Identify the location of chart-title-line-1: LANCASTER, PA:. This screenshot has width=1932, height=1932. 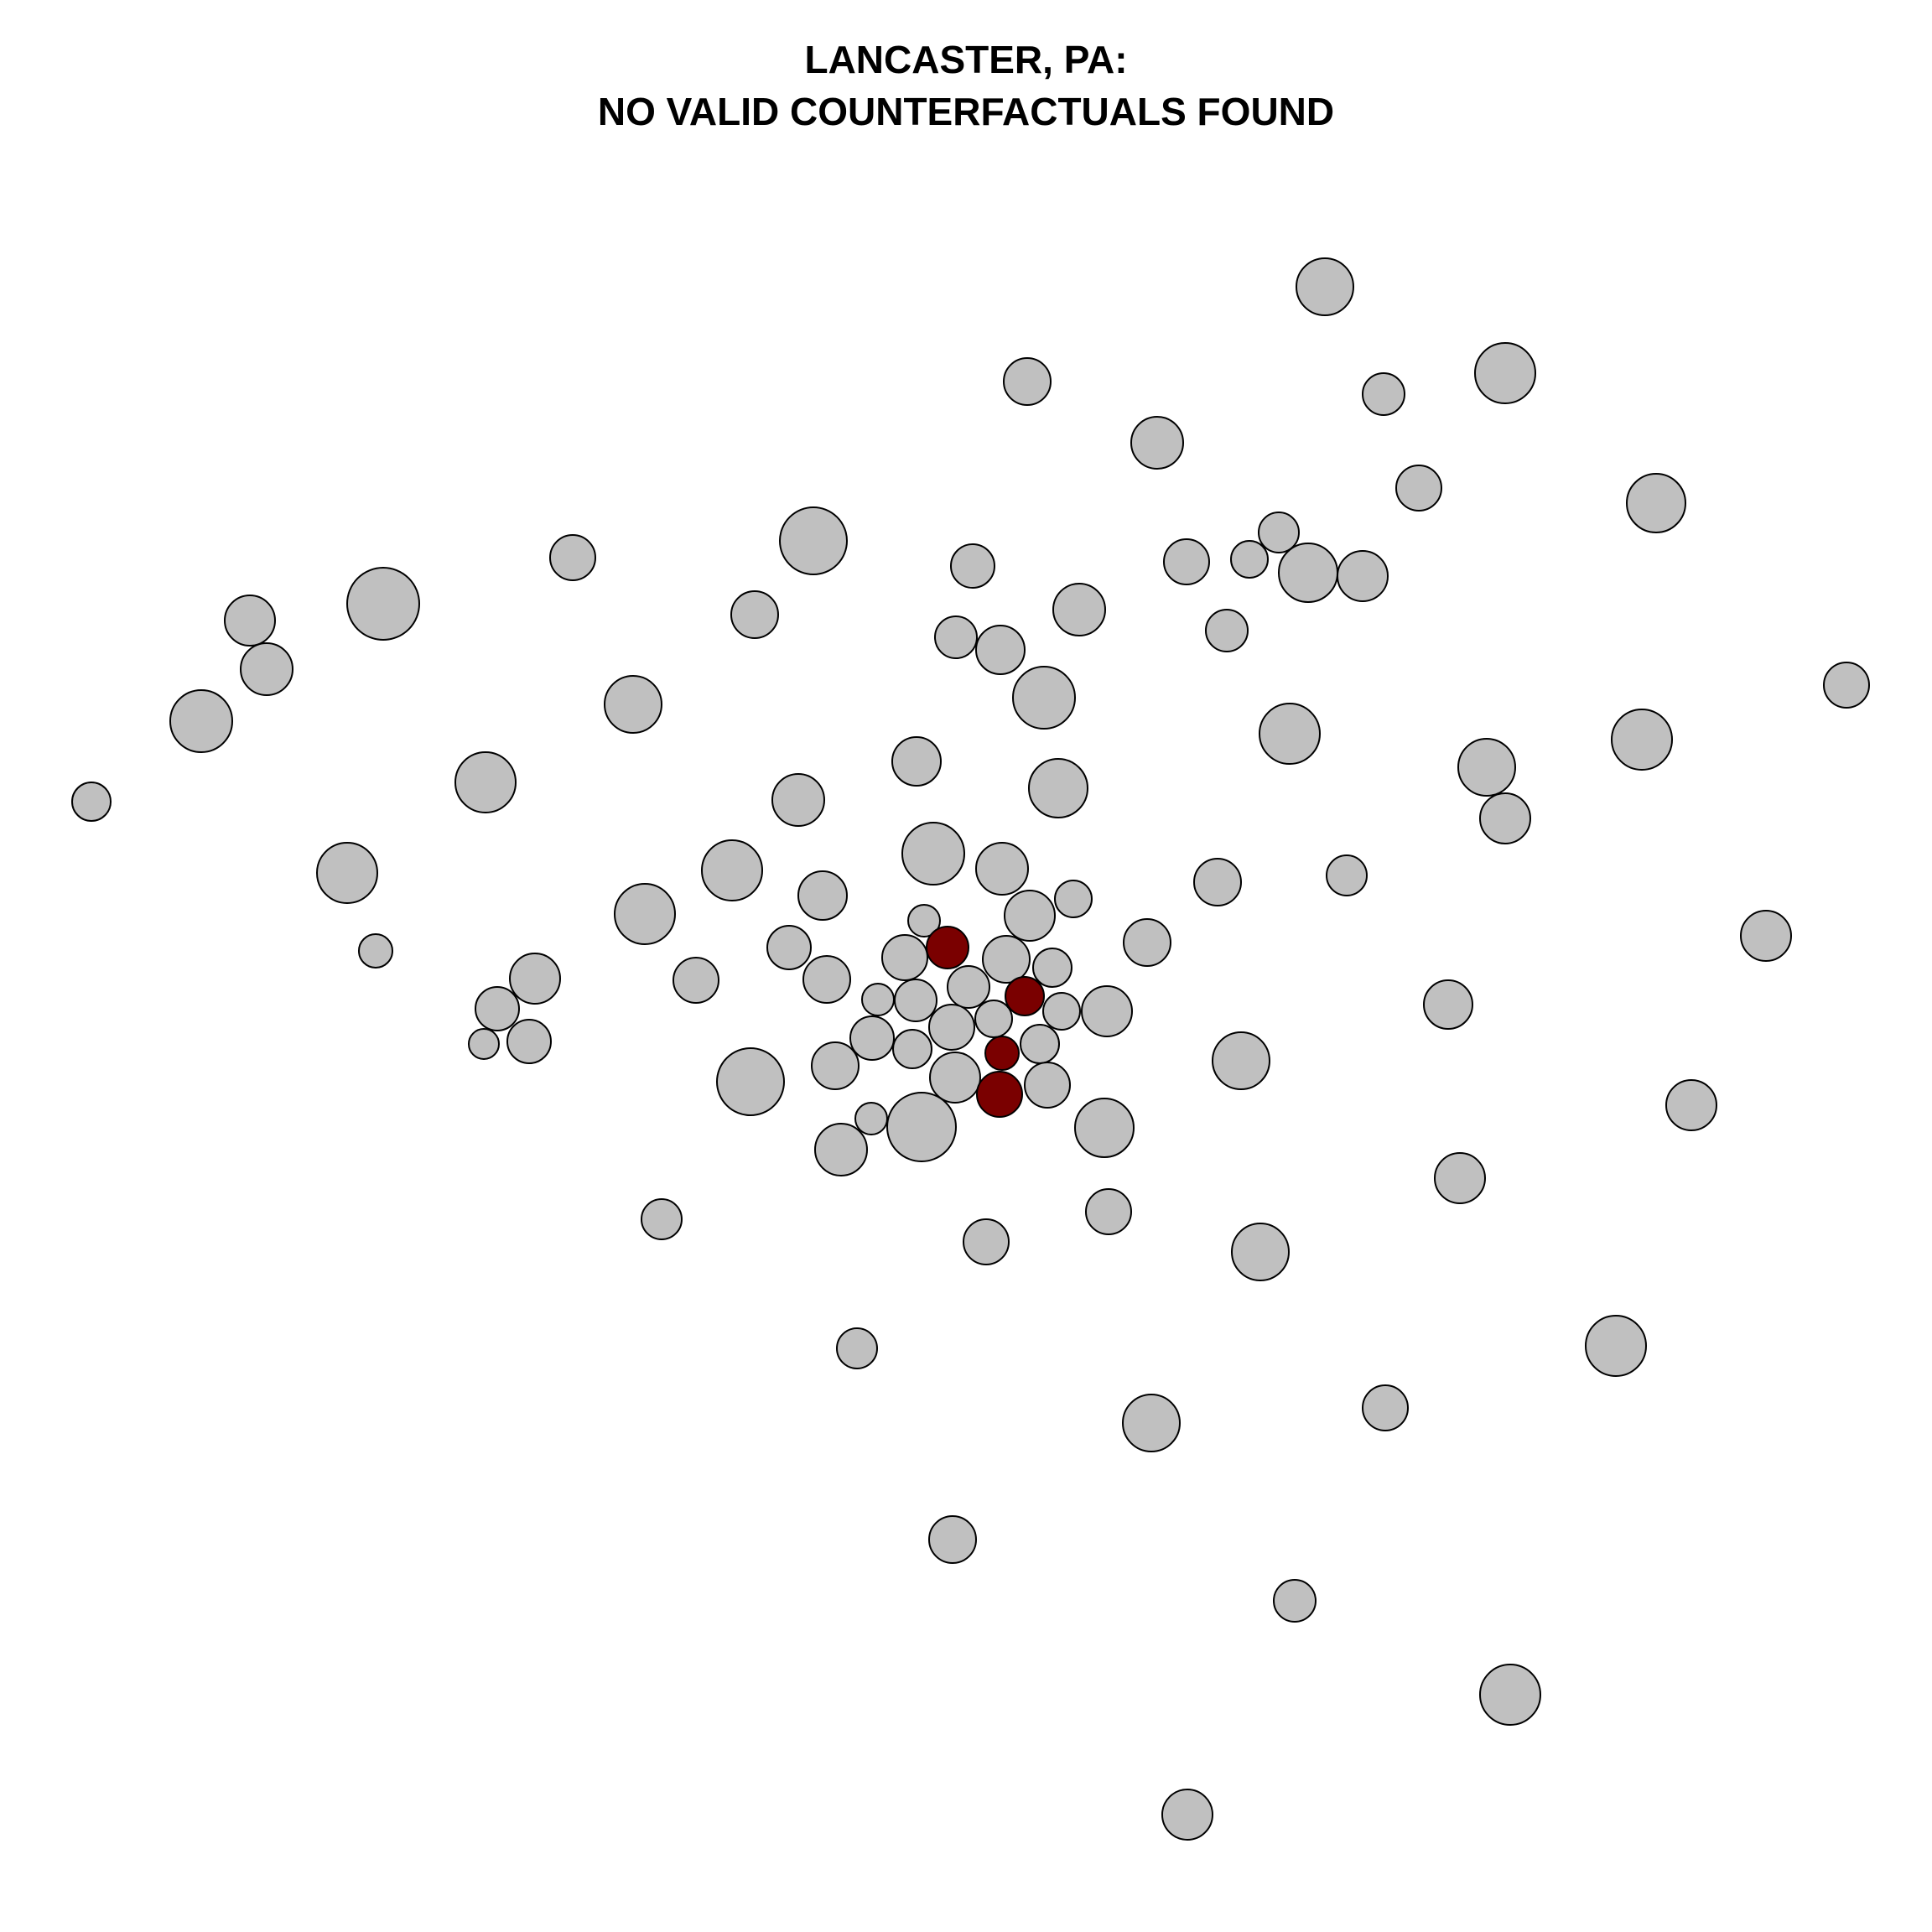
(966, 59).